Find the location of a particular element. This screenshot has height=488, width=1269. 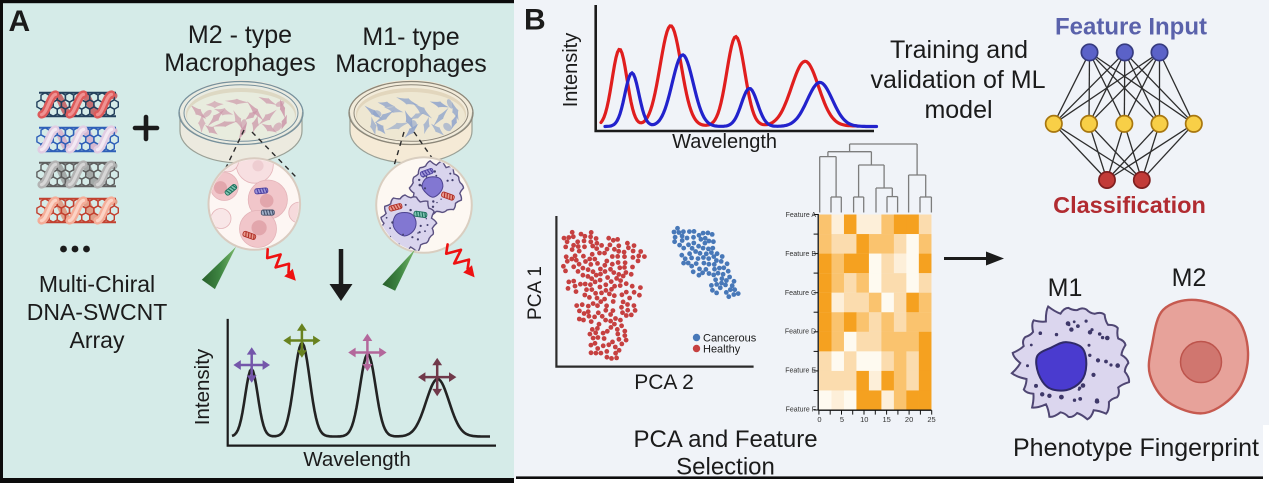

svg-text: 10 is located at coordinates (864, 419).